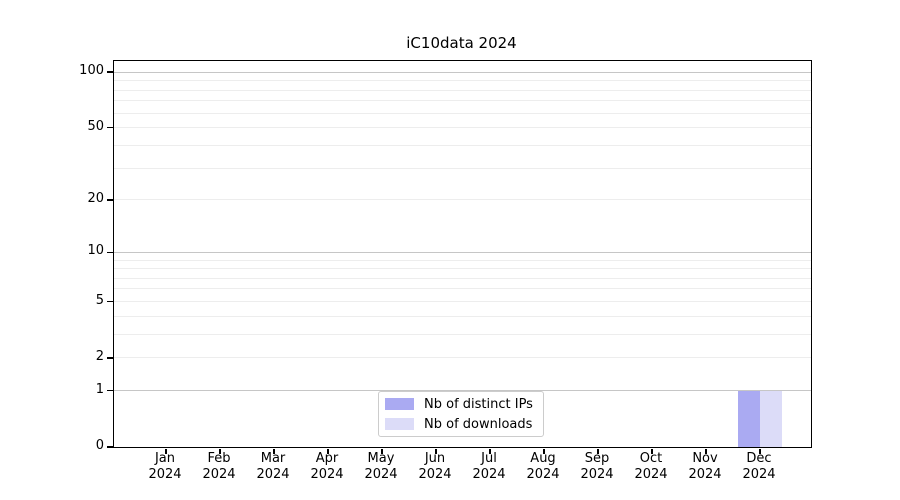  Describe the element at coordinates (95, 251) in the screenshot. I see `y-tick-label: 10` at that location.